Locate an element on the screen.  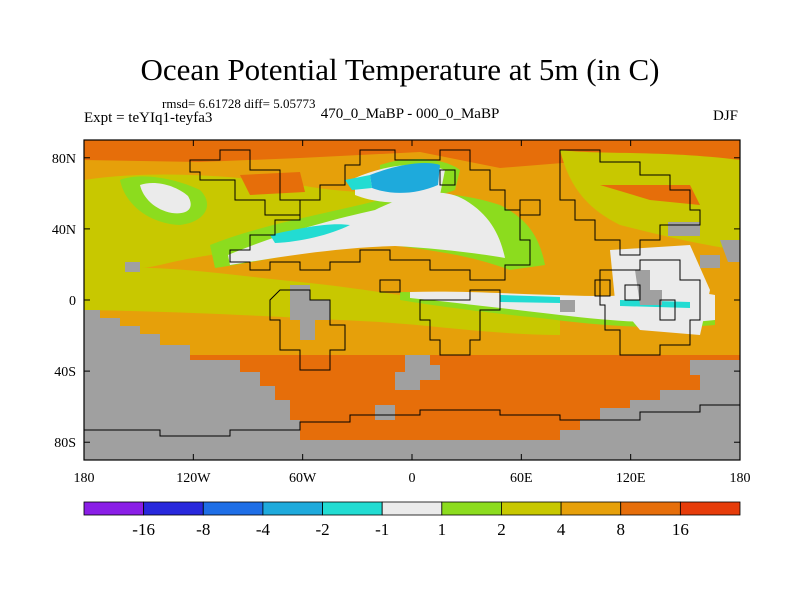
land-south-america is located at coordinates (310, 312).